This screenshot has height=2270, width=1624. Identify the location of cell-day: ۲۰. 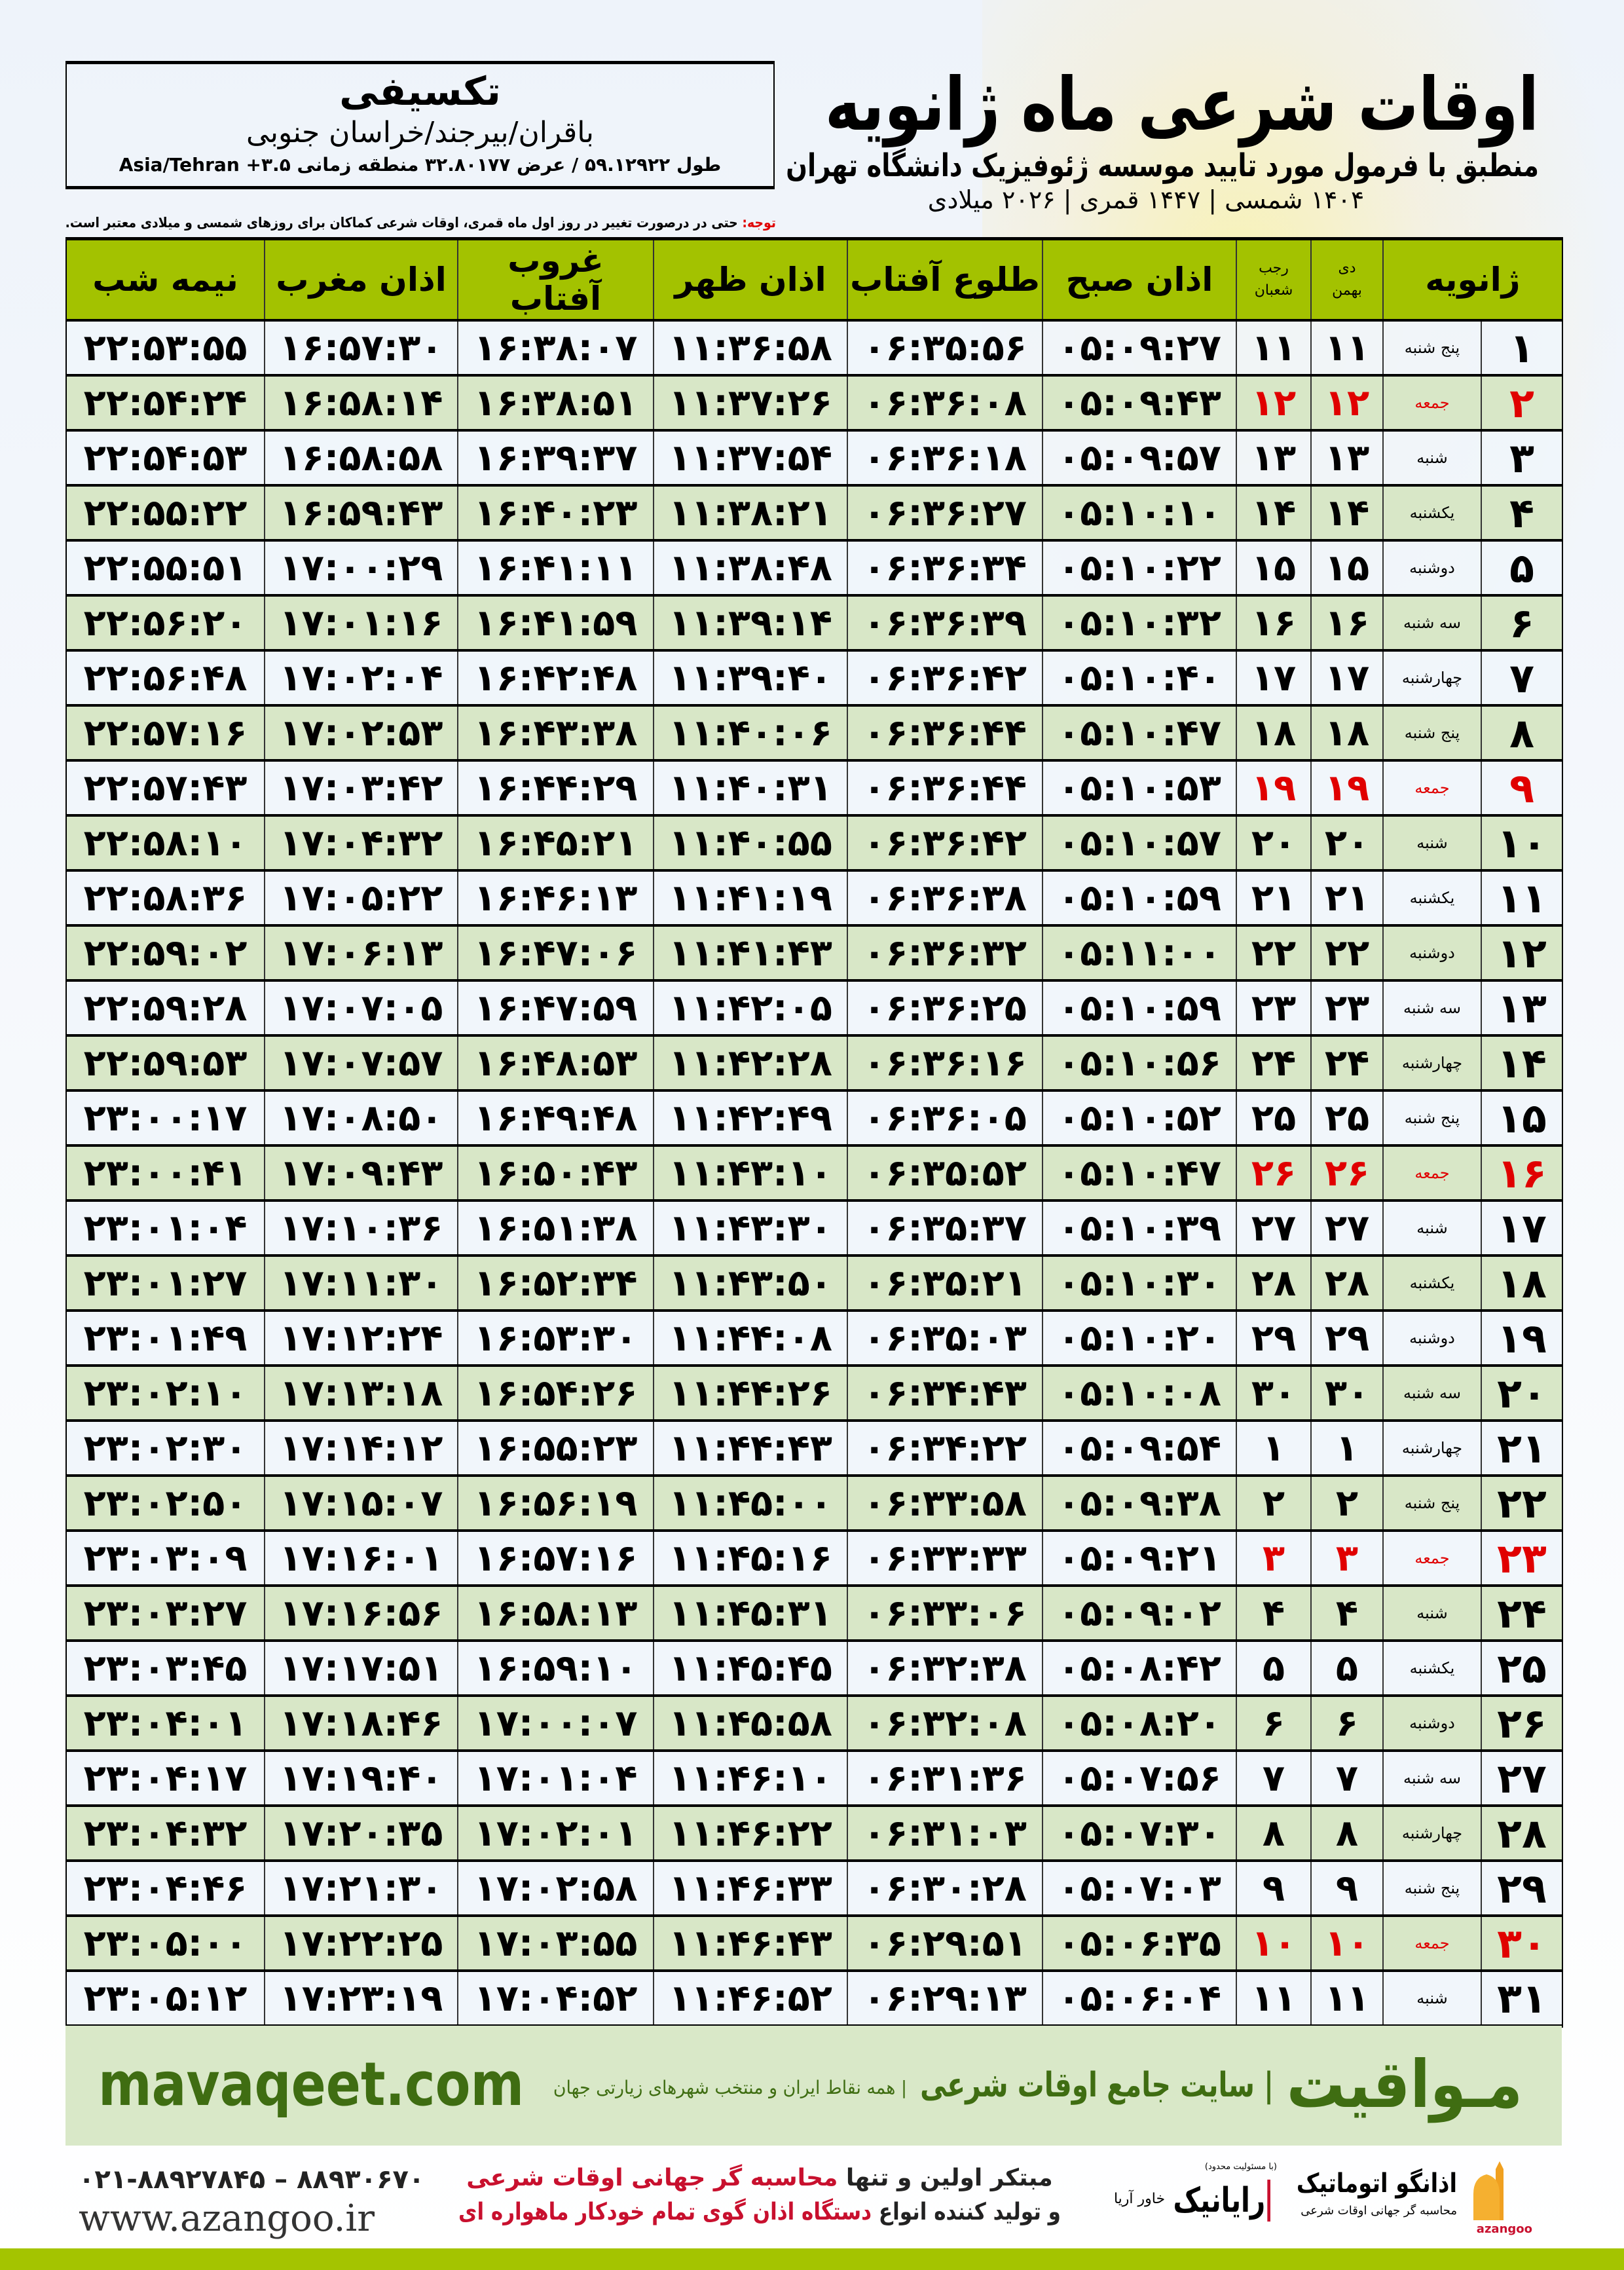
(1522, 1392).